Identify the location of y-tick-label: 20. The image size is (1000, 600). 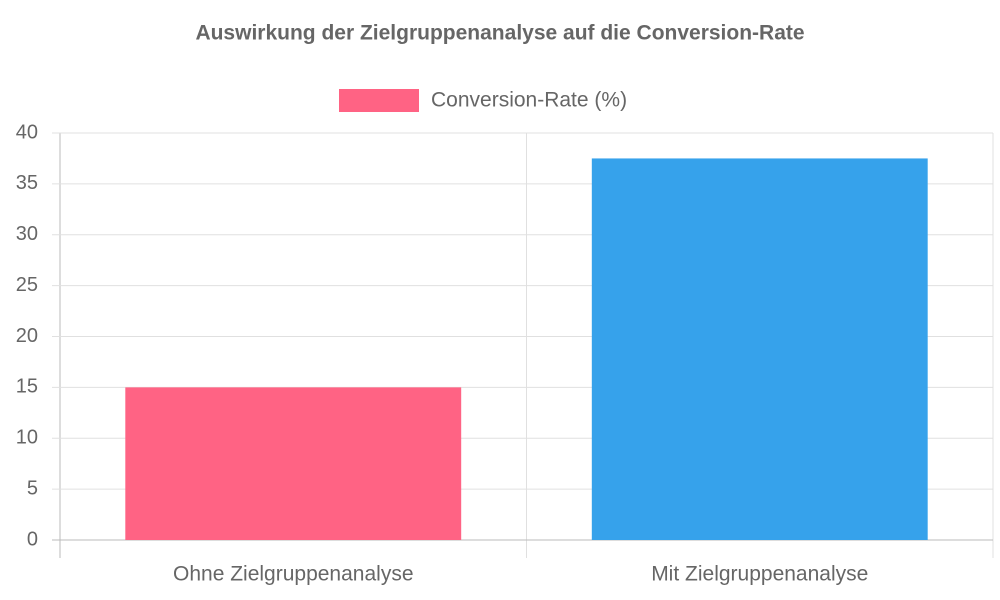
(27, 336).